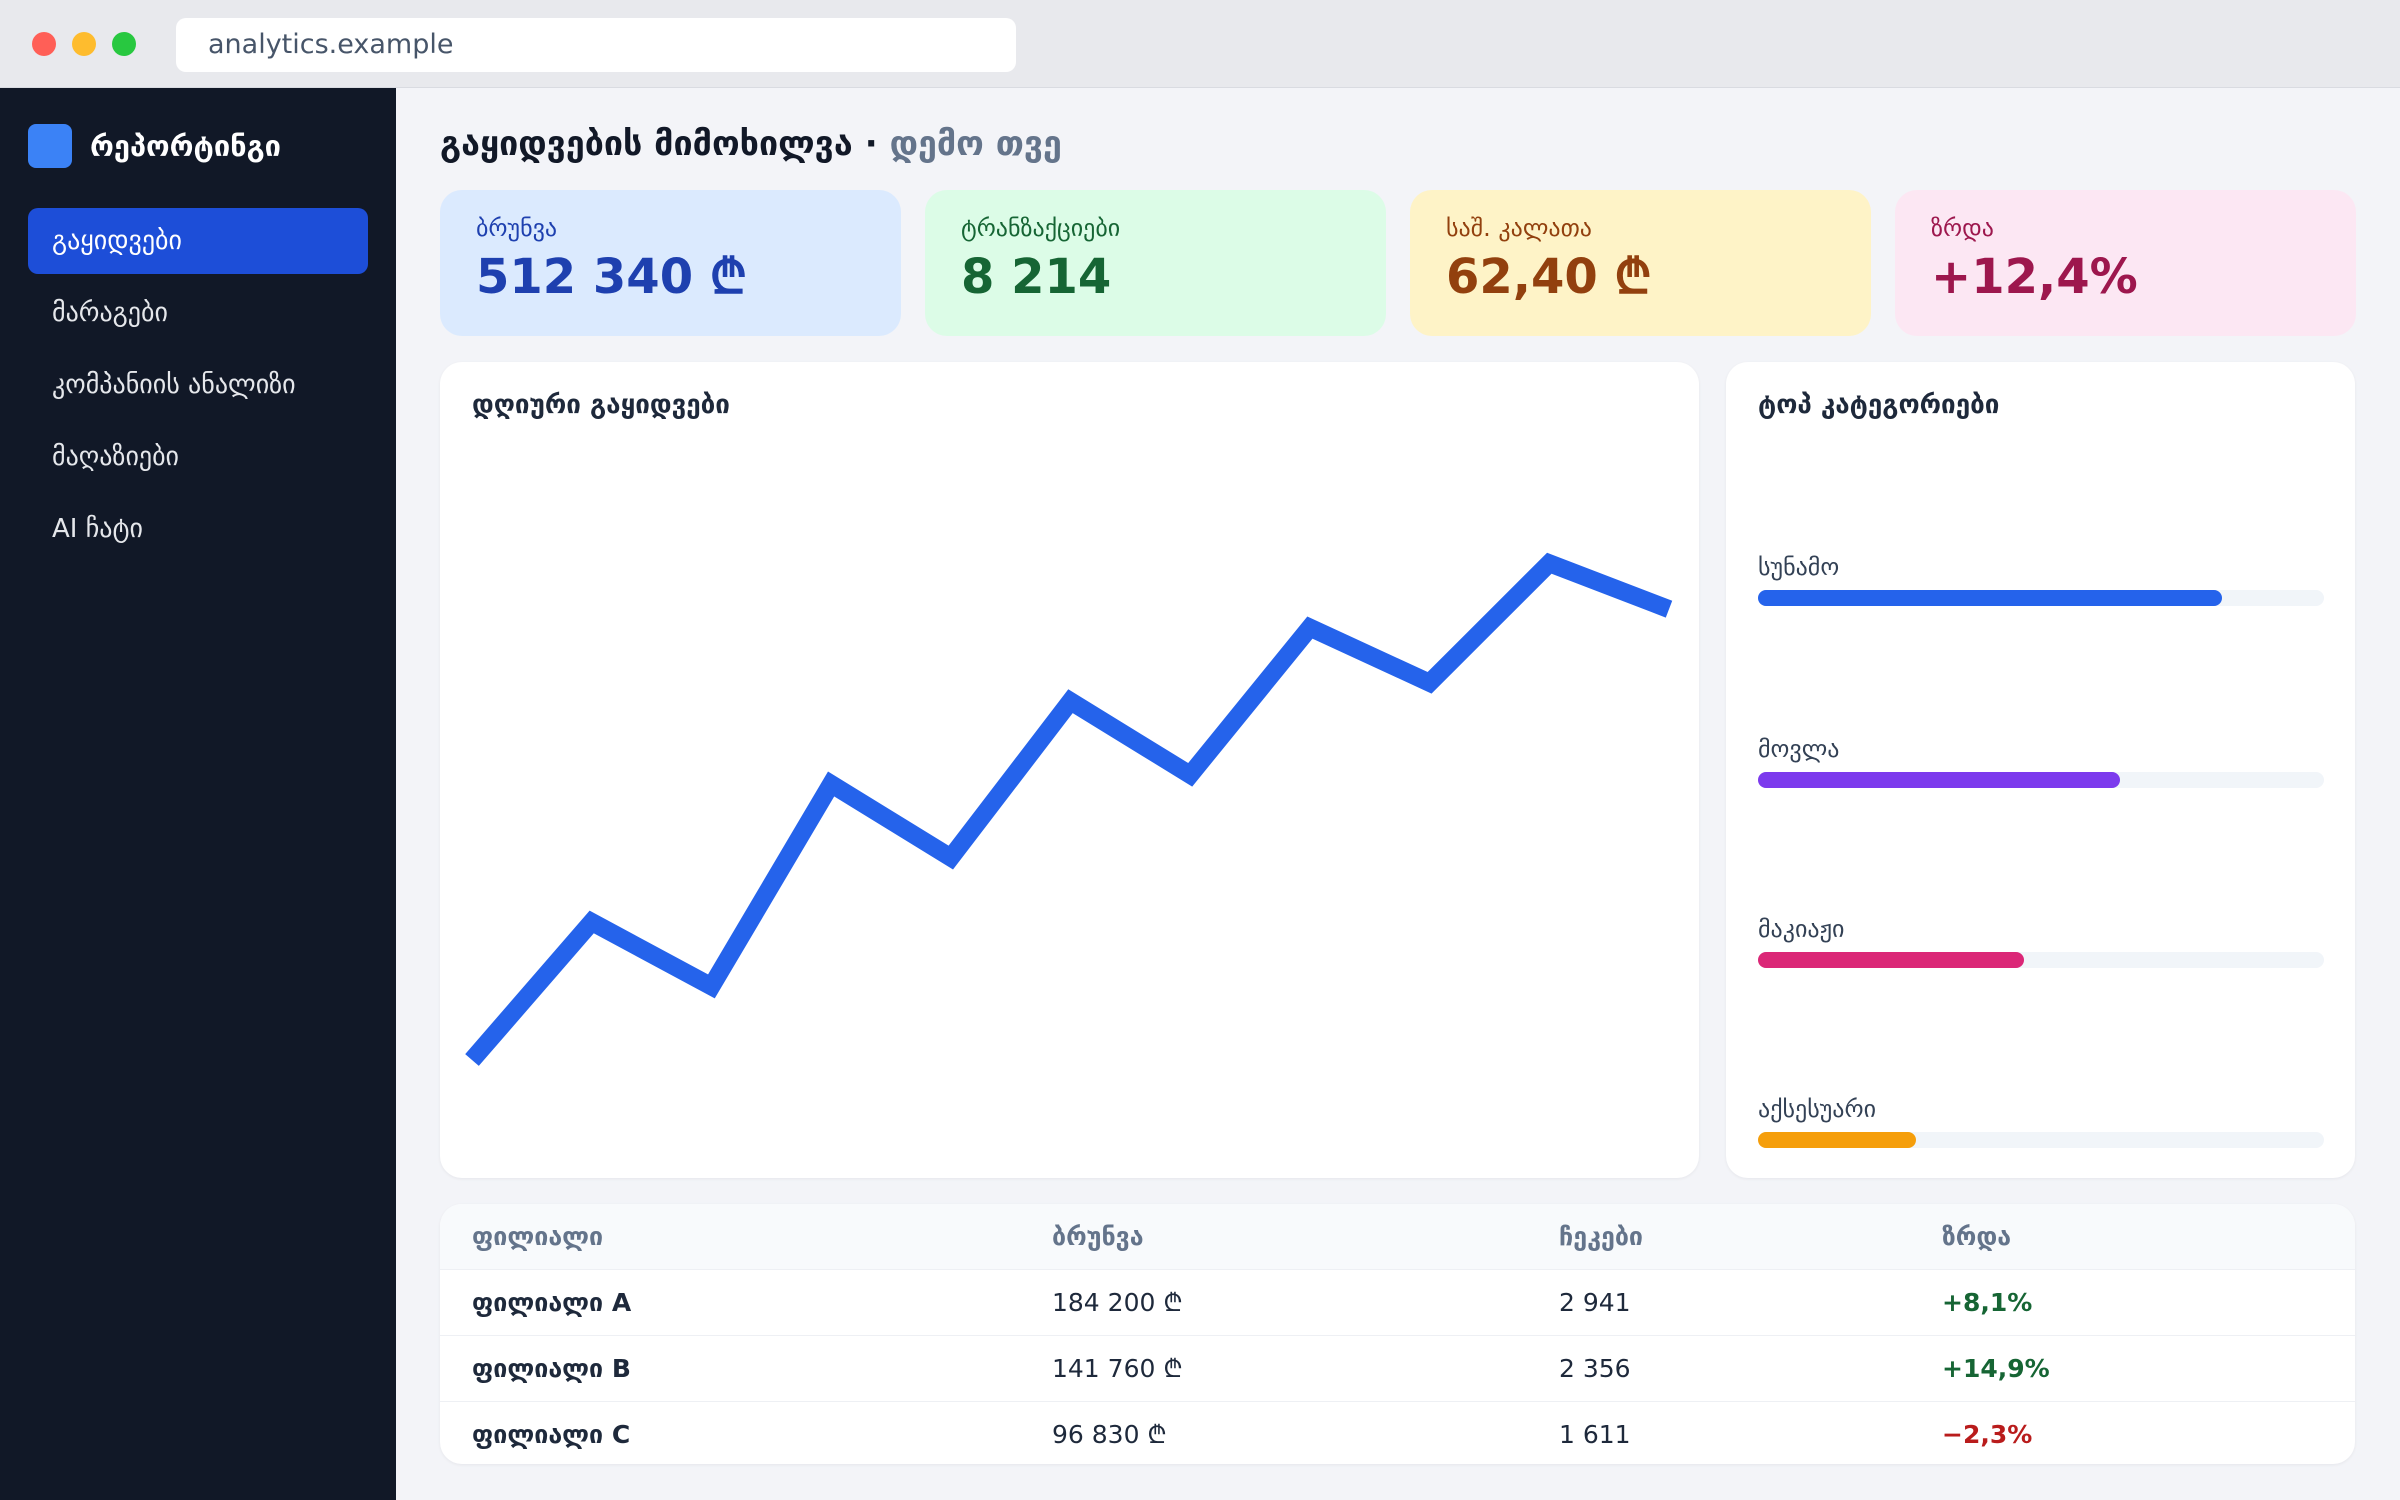 The image size is (2400, 1500). I want to click on branch-growth: +8,1%, so click(1987, 1302).